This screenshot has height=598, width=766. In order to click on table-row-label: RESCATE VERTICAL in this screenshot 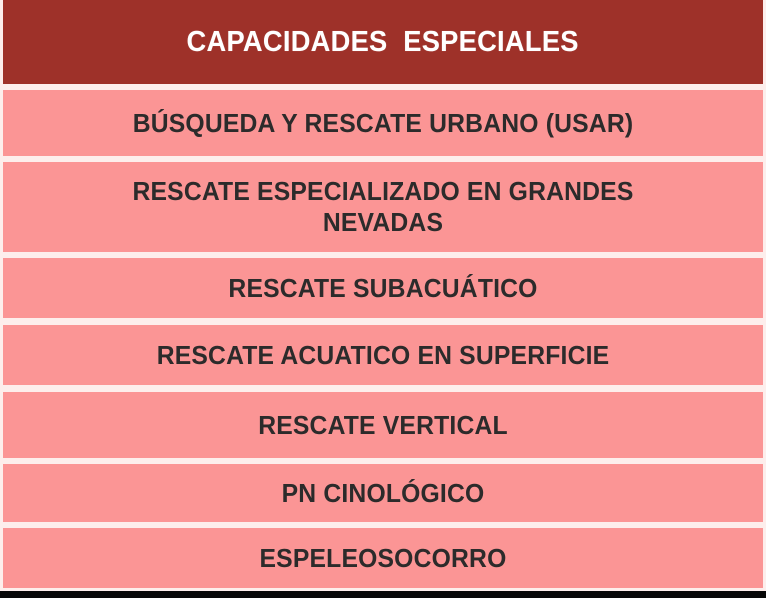, I will do `click(383, 424)`.